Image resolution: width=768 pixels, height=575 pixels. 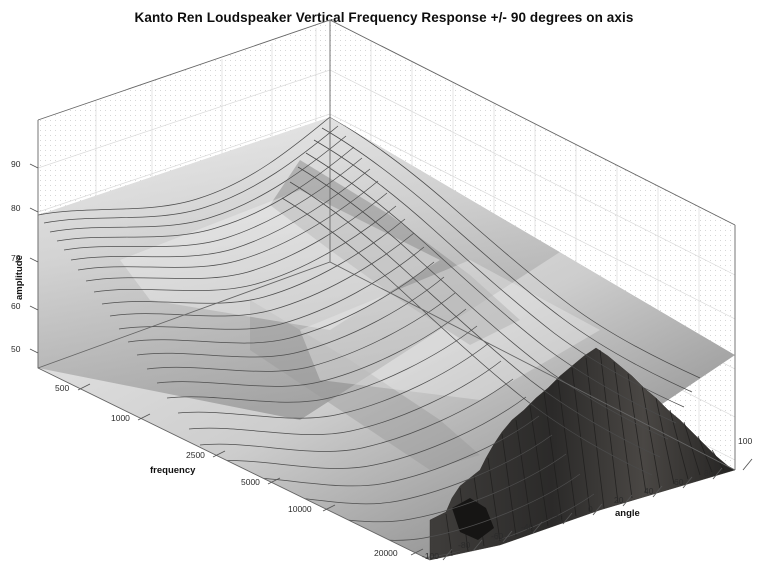 What do you see at coordinates (34, 258) in the screenshot?
I see `amplitude-tick-marks` at bounding box center [34, 258].